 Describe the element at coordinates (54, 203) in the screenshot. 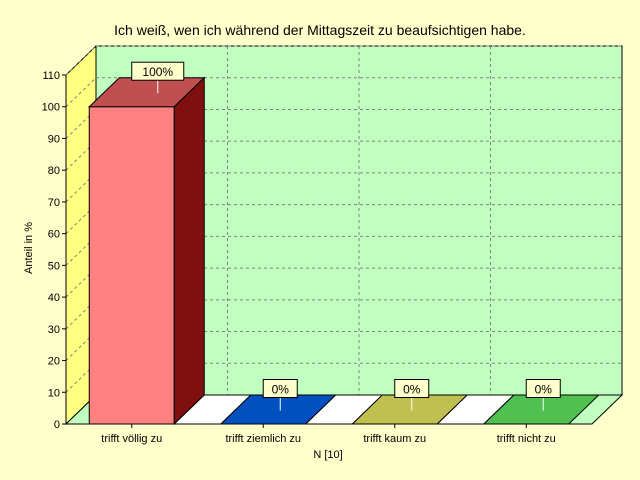

I see `y-tick-label: 70` at that location.